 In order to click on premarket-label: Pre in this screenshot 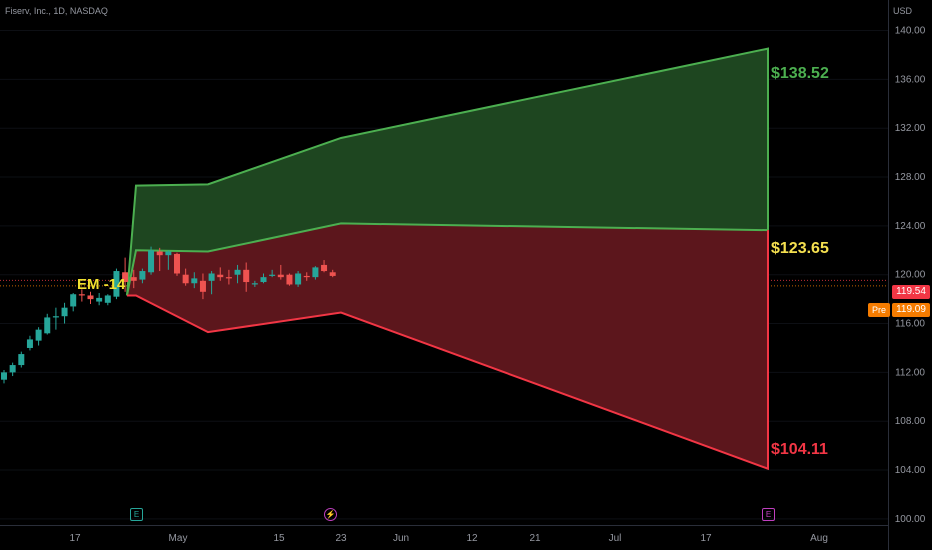, I will do `click(879, 310)`.